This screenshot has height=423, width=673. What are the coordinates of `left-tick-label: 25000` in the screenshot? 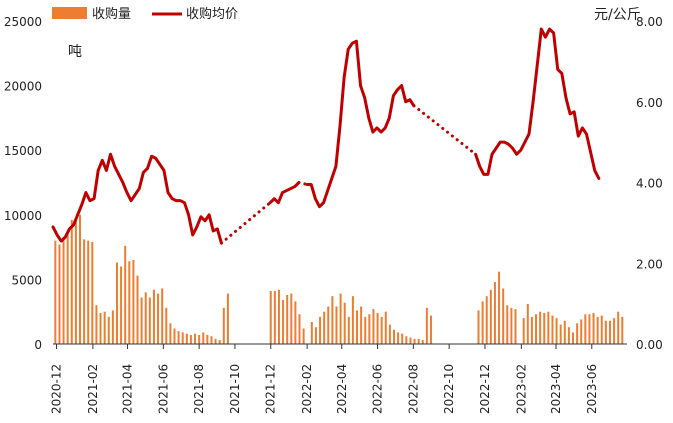 It's located at (23, 22).